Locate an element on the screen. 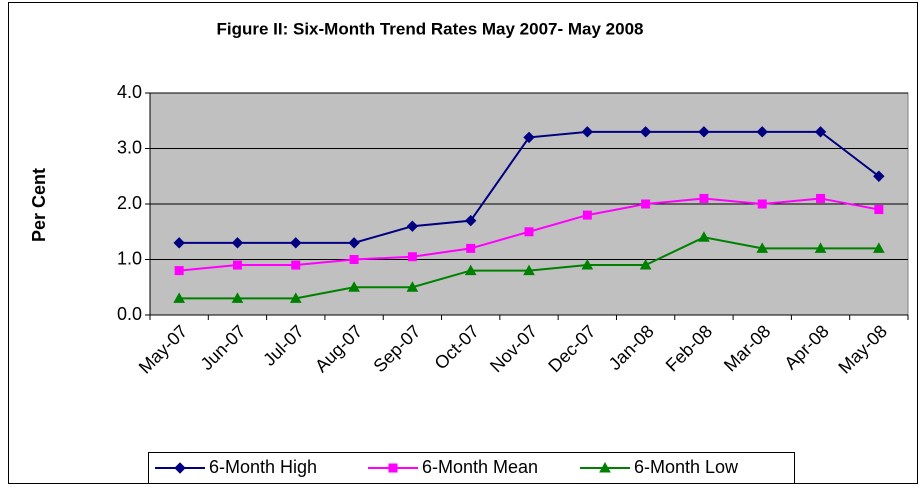  y-tick-label: 2.0 is located at coordinates (129, 203).